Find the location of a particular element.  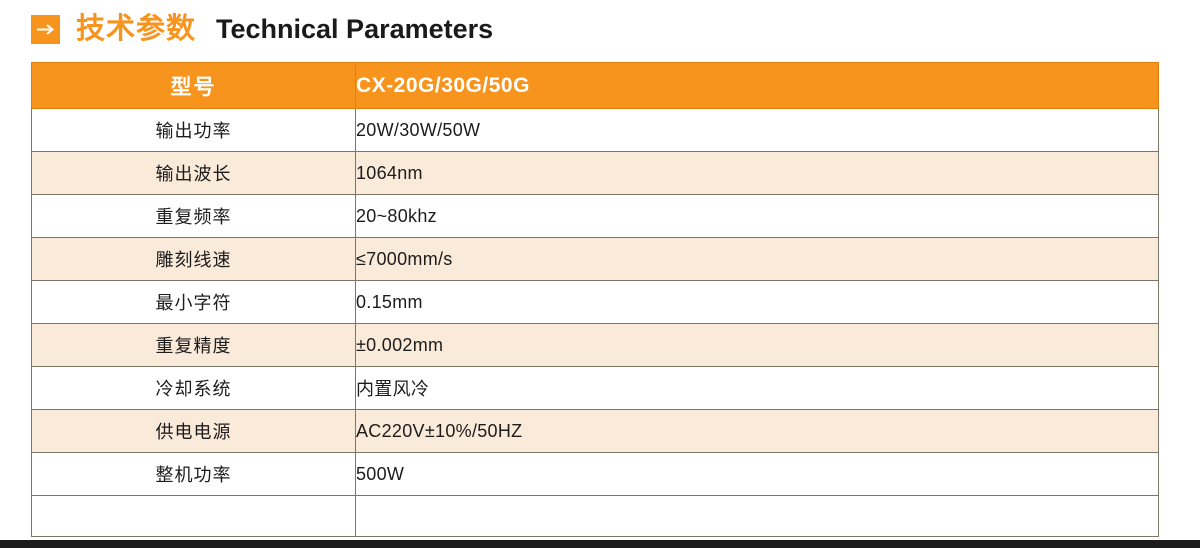

row-label: 供电电源 is located at coordinates (193, 431).